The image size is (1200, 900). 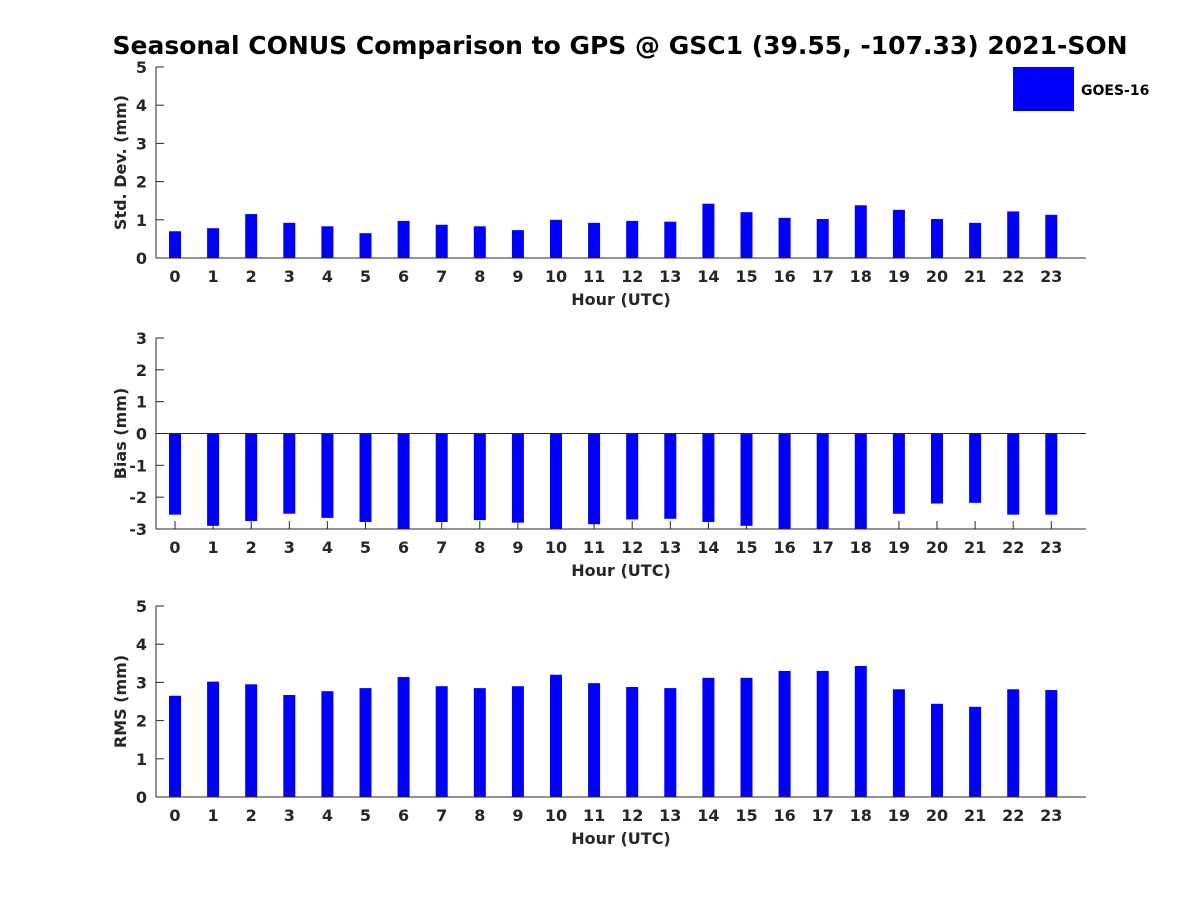 I want to click on y-tick-label: 5, so click(x=141, y=67).